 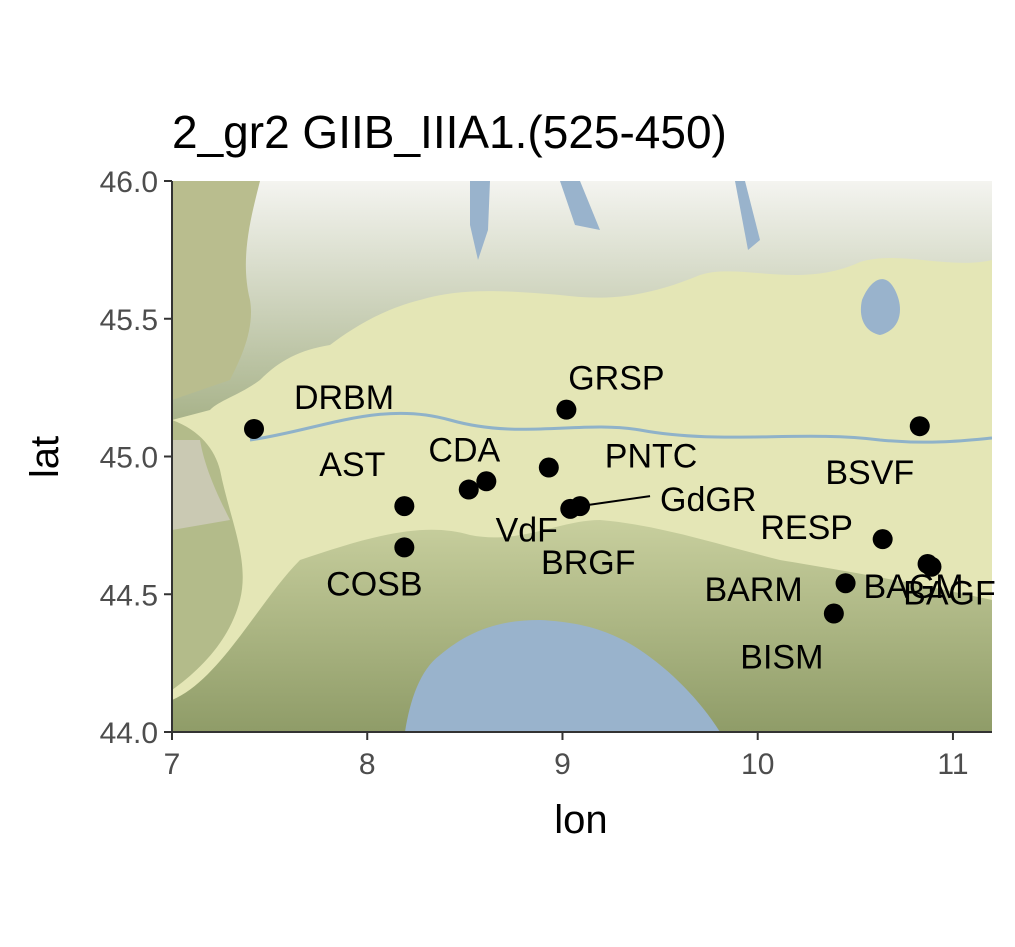 I want to click on site-label-drbm: DRBM, so click(x=344, y=398).